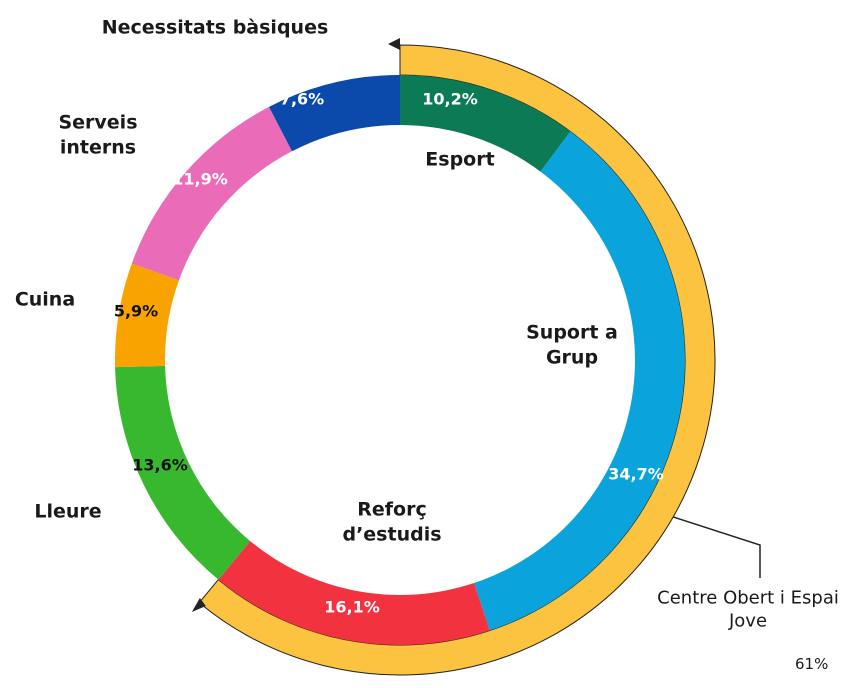 Image resolution: width=847 pixels, height=688 pixels. I want to click on category-label: Necessitats bàsiques, so click(215, 27).